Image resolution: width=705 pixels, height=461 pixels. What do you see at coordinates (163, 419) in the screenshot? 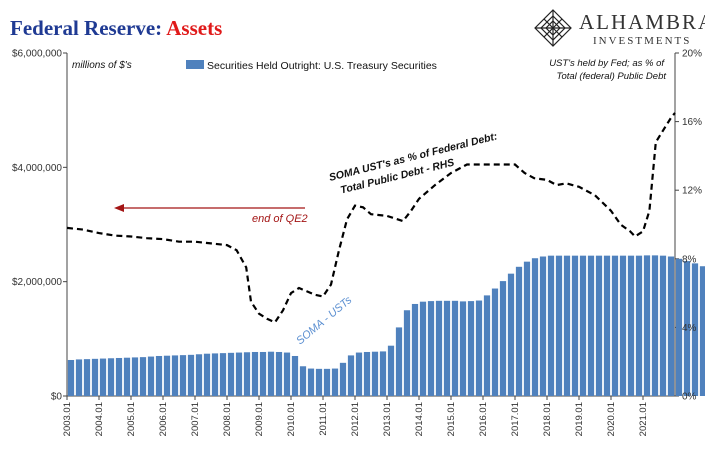
I see `x-tick-label: 2006.01` at bounding box center [163, 419].